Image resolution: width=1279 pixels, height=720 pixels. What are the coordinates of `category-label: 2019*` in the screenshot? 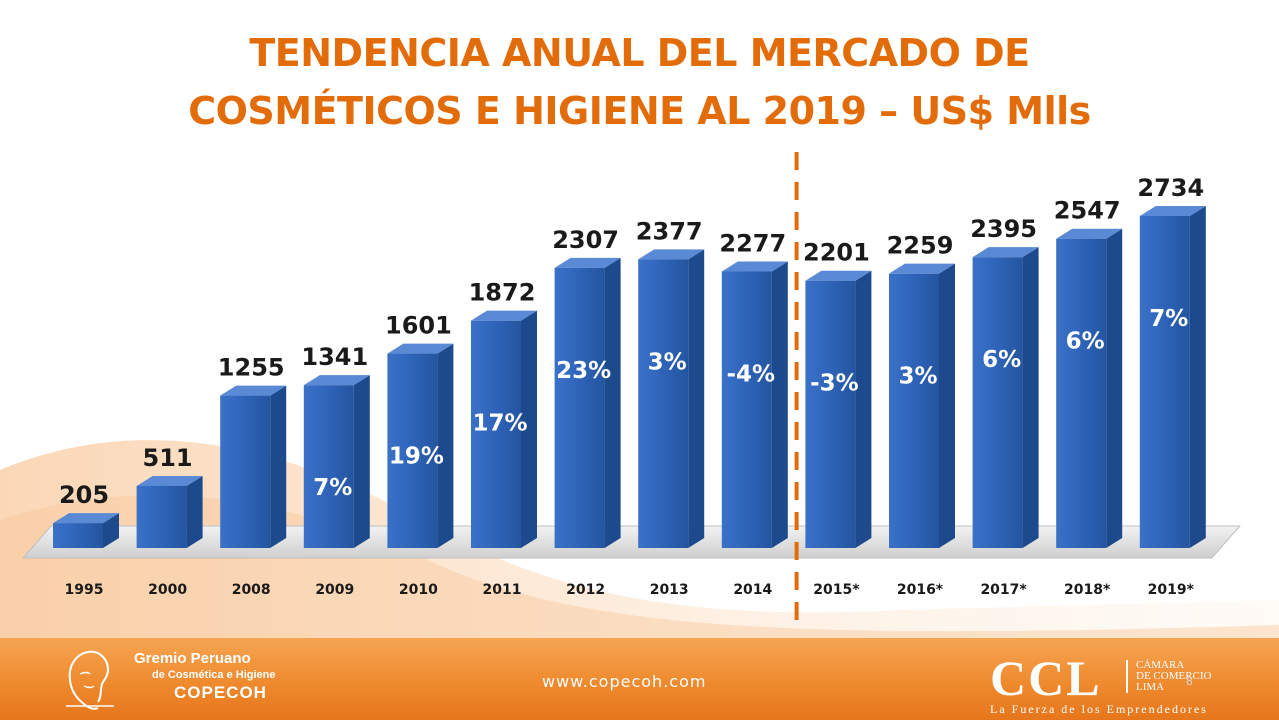 It's located at (1171, 590).